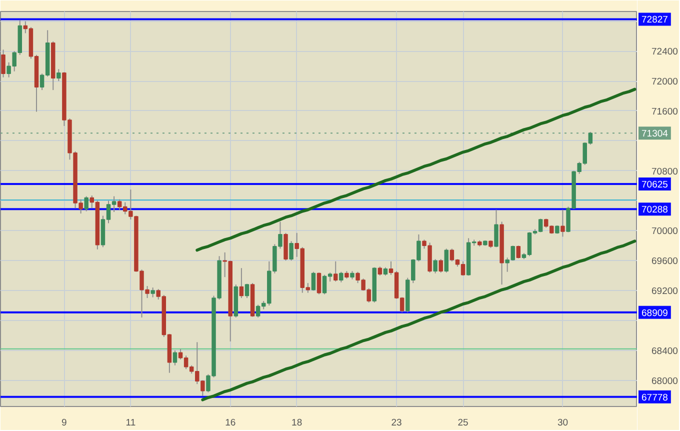 Image resolution: width=680 pixels, height=431 pixels. What do you see at coordinates (131, 423) in the screenshot?
I see `x-tick-label: 11` at bounding box center [131, 423].